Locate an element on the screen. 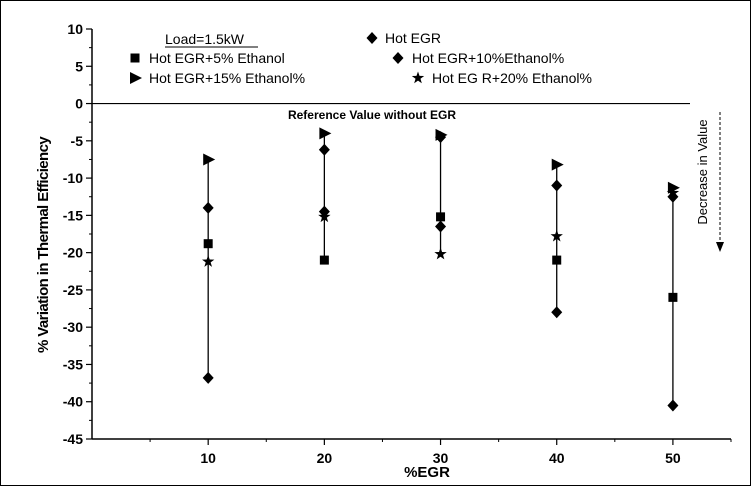 This screenshot has height=486, width=751. x-tick-label: 40 is located at coordinates (557, 458).